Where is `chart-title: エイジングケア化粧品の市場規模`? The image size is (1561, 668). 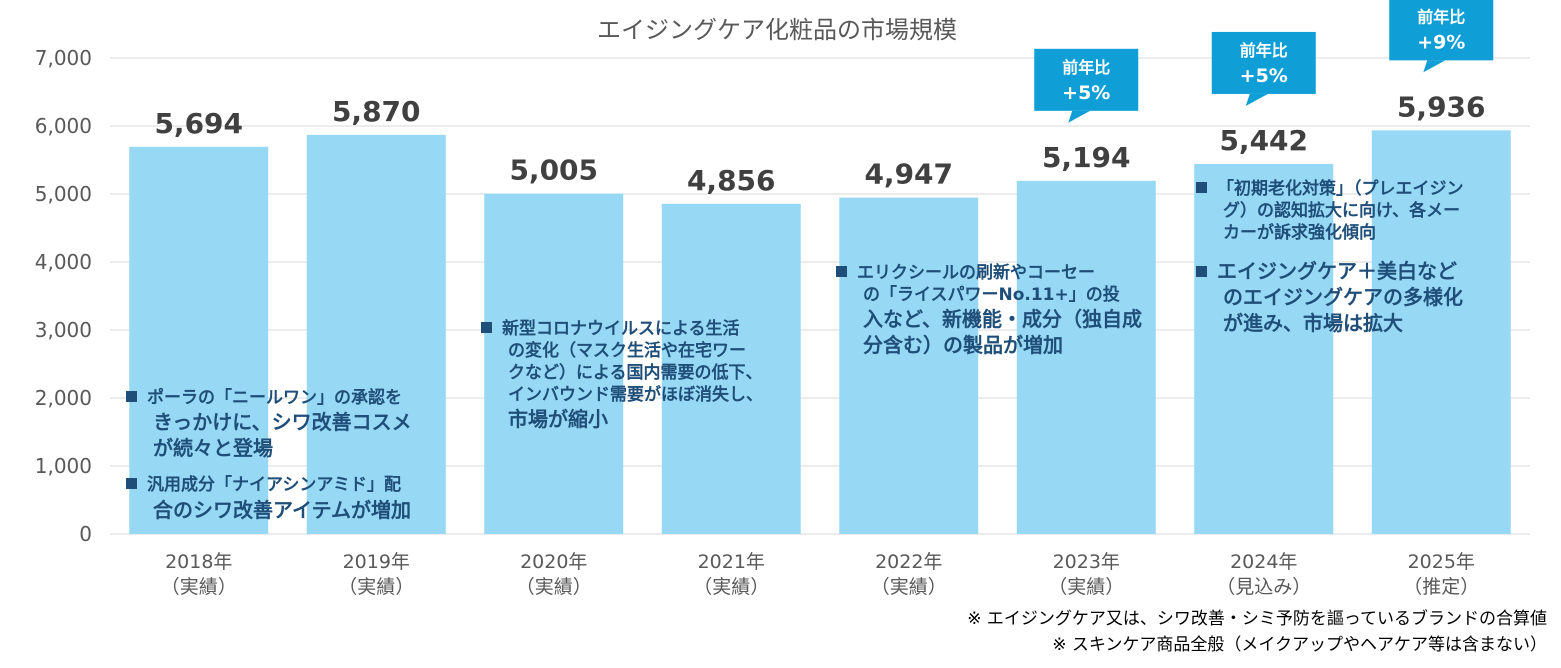
chart-title: エイジングケア化粧品の市場規模 is located at coordinates (777, 30).